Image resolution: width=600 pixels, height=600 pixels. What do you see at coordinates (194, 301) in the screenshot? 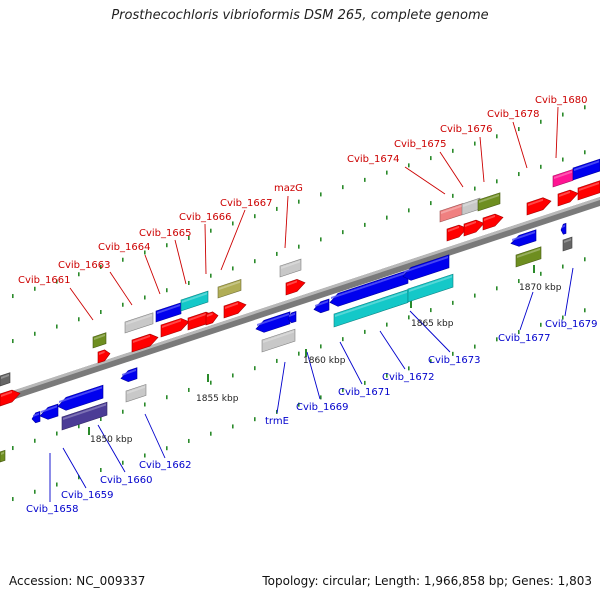
I see `gene-cvib-1666a` at bounding box center [194, 301].